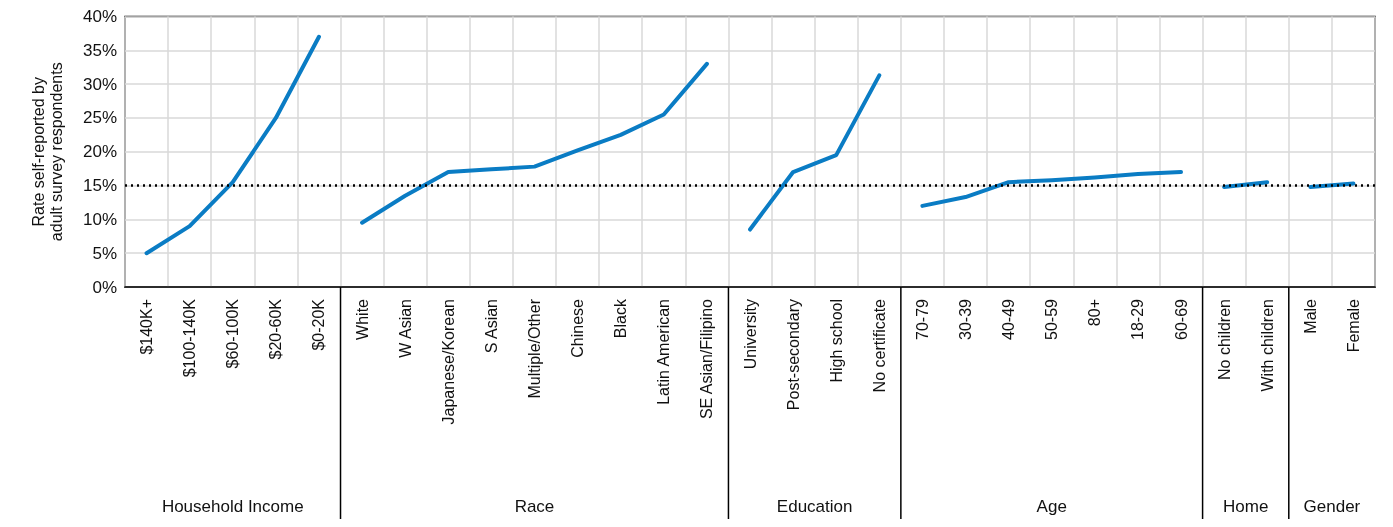 The height and width of the screenshot is (527, 1393). What do you see at coordinates (534, 506) in the screenshot?
I see `text: Race` at bounding box center [534, 506].